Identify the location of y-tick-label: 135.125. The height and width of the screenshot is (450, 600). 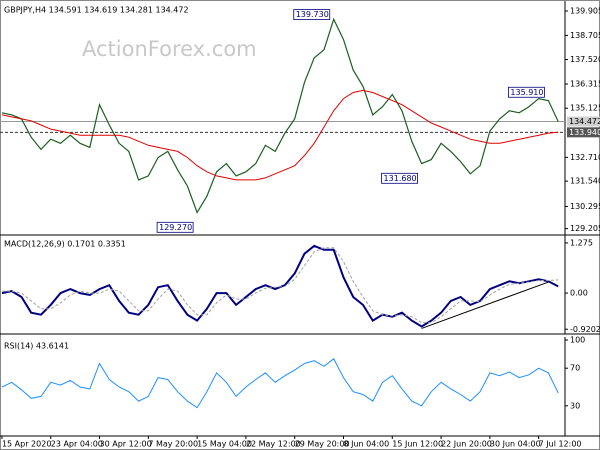
(585, 108).